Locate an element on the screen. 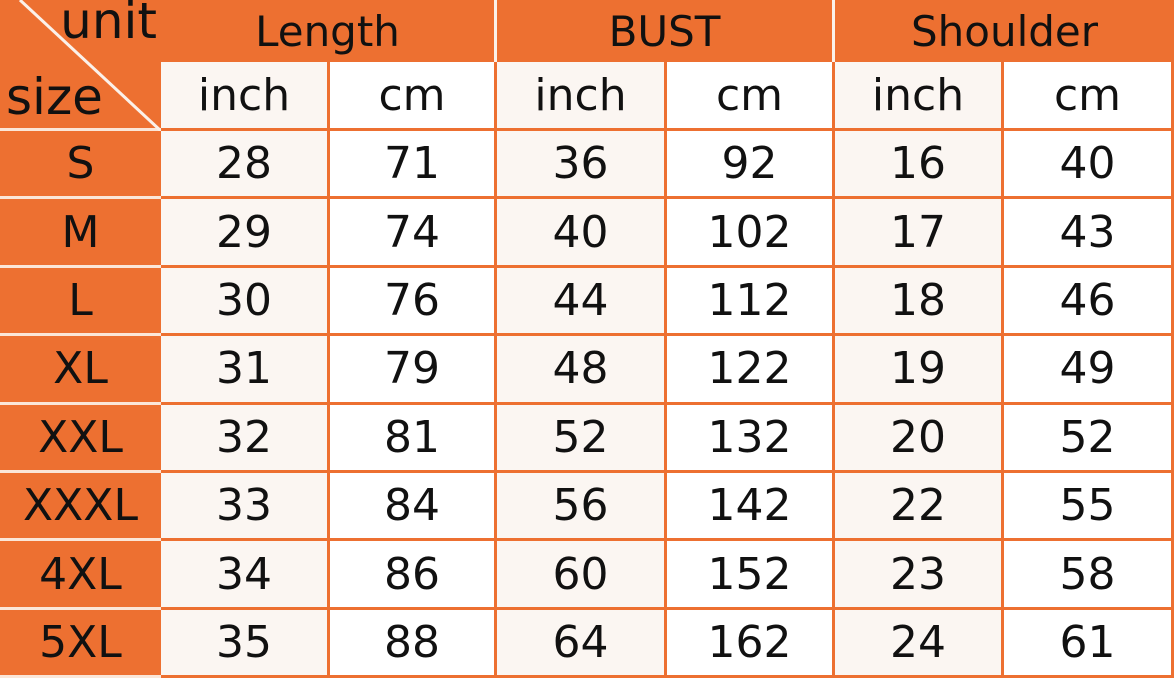 The image size is (1174, 678). diagonal-divider is located at coordinates (89, 65).